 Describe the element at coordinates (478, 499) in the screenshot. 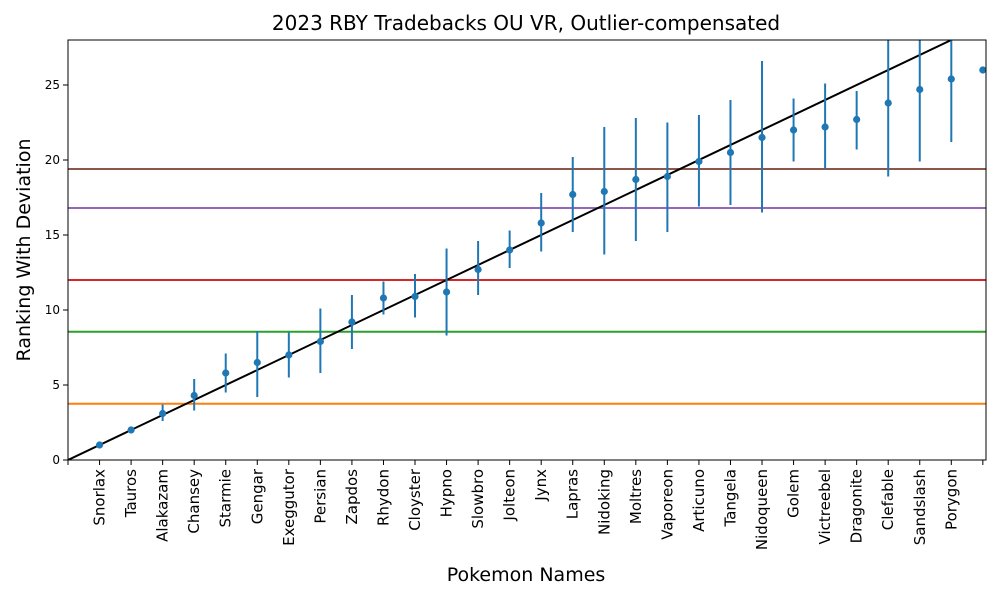

I see `x-tick-label-slowbro: Slowbro` at that location.